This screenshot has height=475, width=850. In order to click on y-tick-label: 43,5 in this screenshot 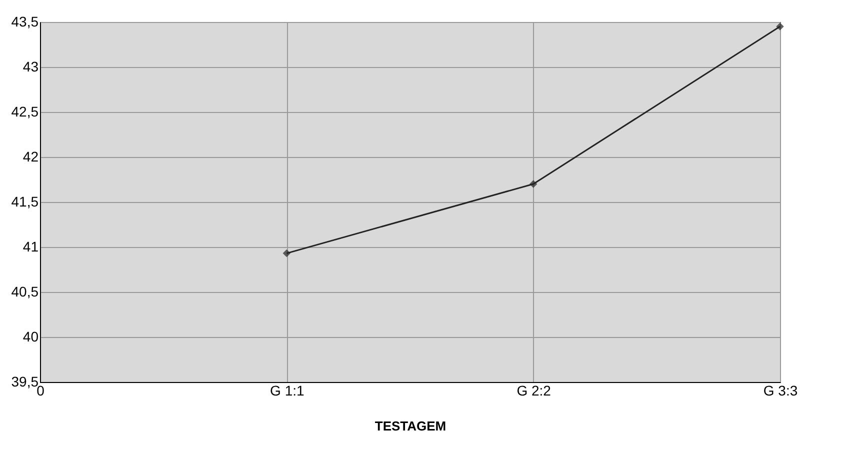, I will do `click(25, 22)`.